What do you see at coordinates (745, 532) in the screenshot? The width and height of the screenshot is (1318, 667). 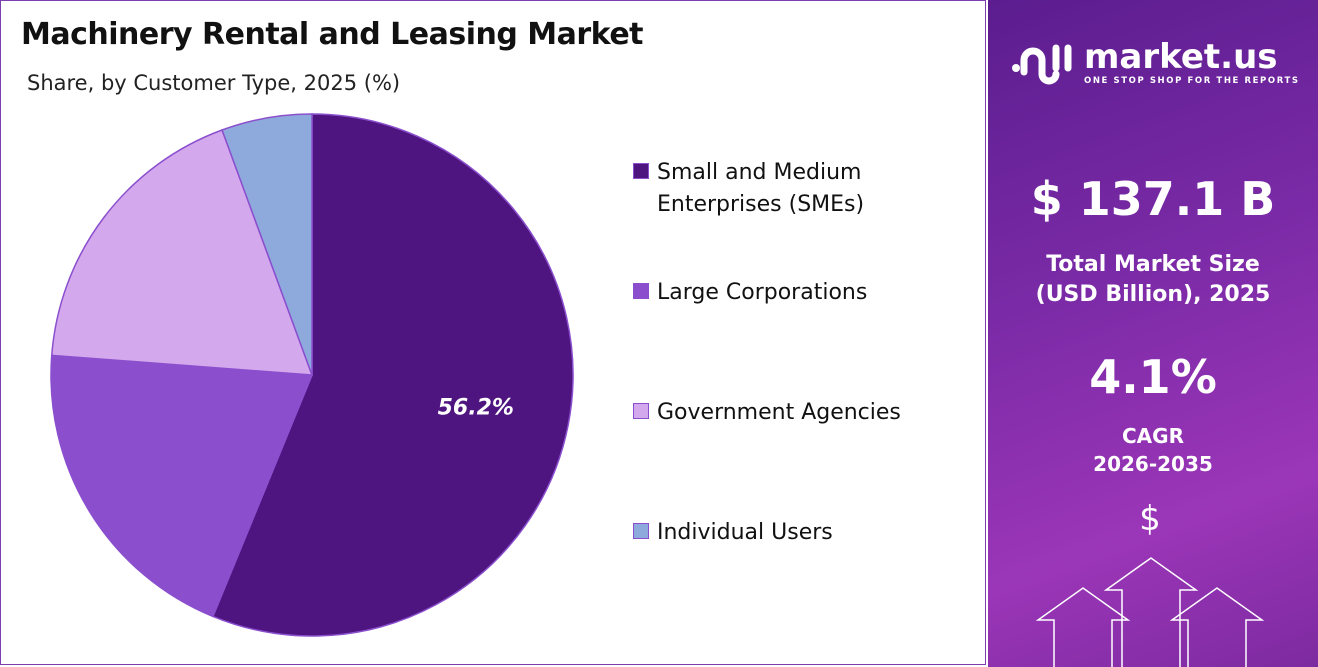 I see `legend-label: Individual Users` at bounding box center [745, 532].